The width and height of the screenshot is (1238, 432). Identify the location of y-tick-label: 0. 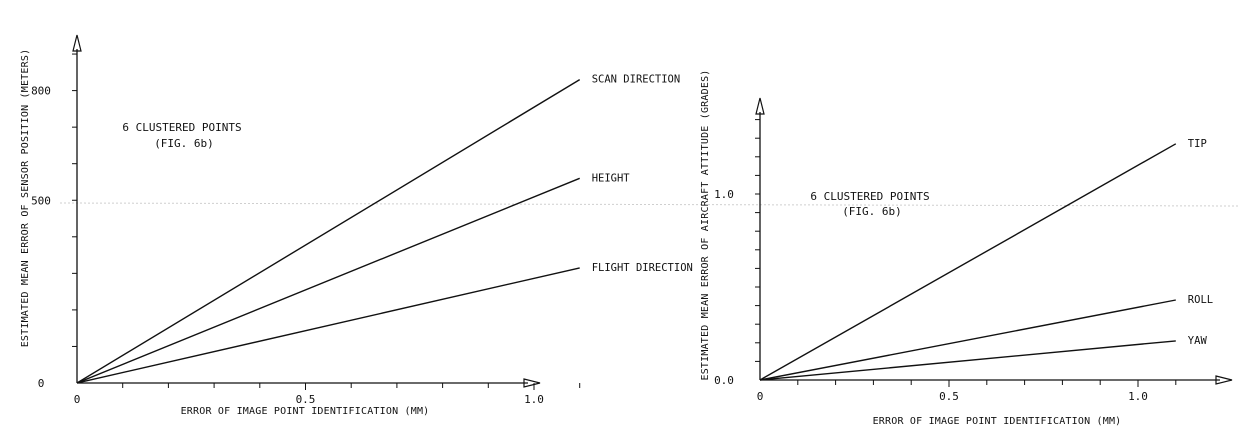
(41, 383).